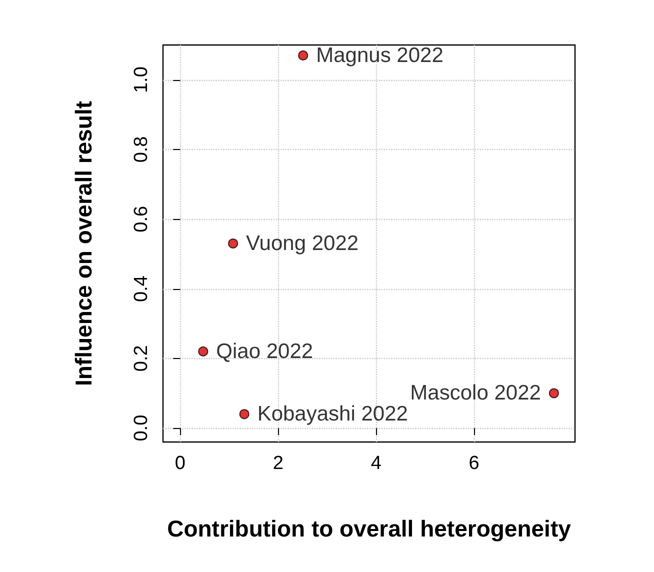 This screenshot has height=572, width=654. Describe the element at coordinates (475, 393) in the screenshot. I see `series-label: Mascolo 2022` at that location.